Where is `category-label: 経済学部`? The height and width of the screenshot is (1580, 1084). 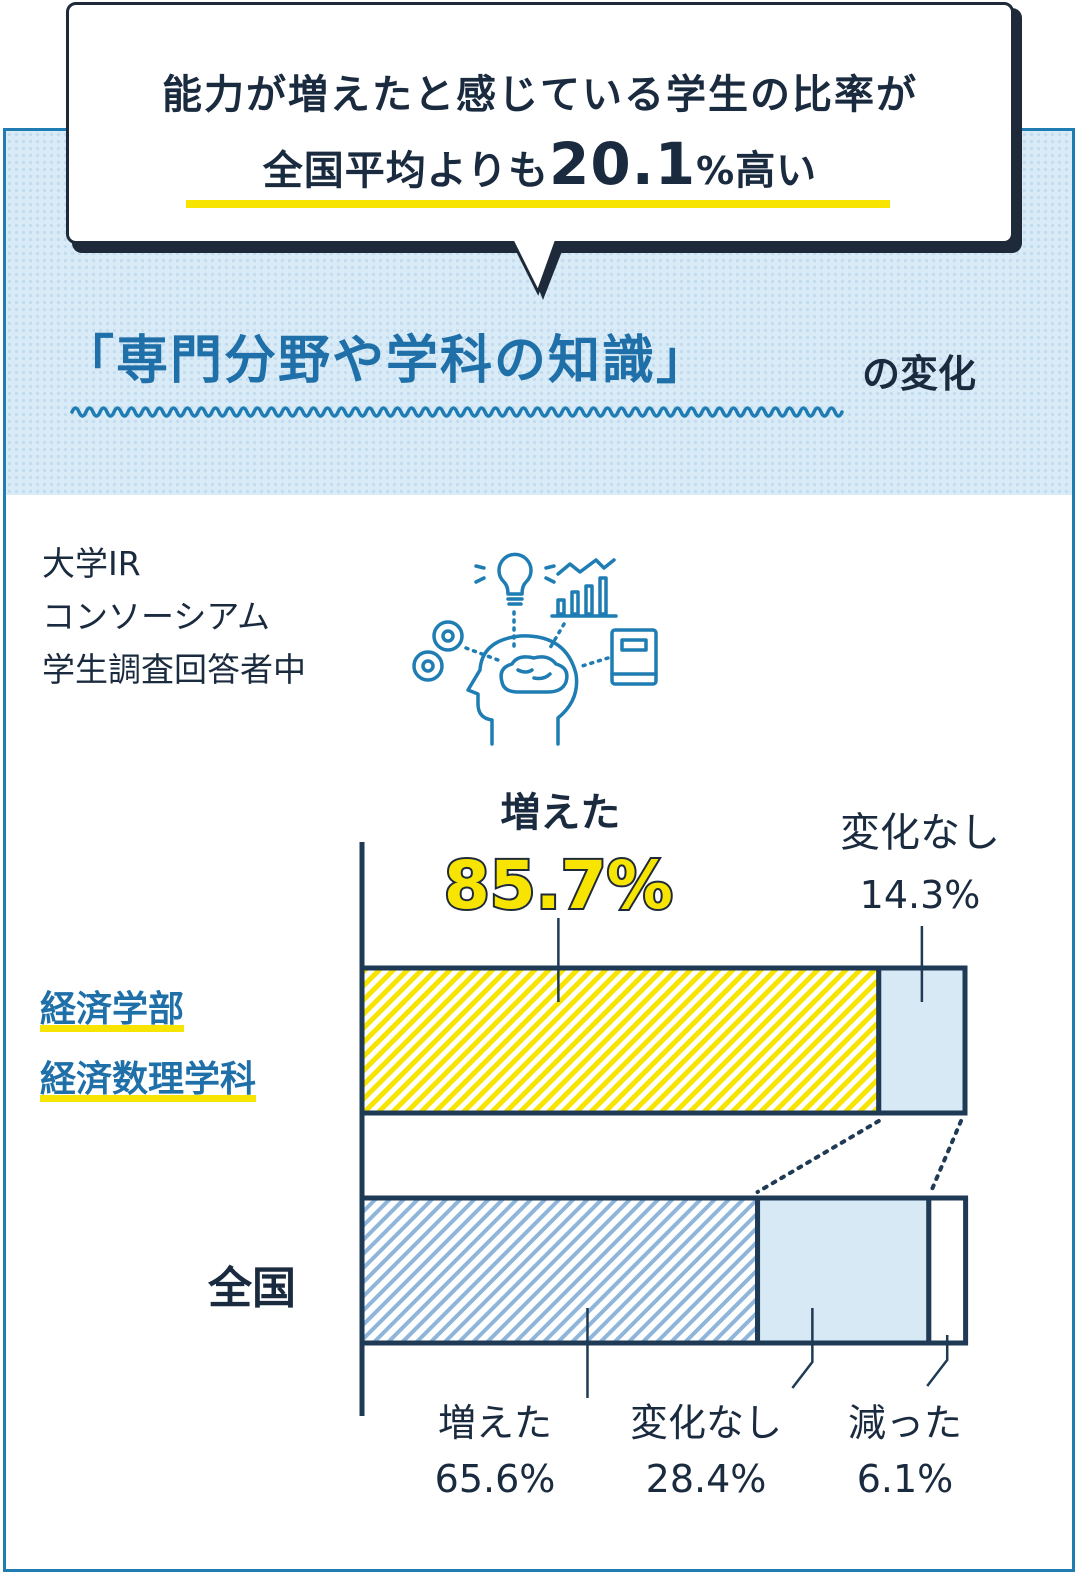 category-label: 経済学部 is located at coordinates (112, 1010).